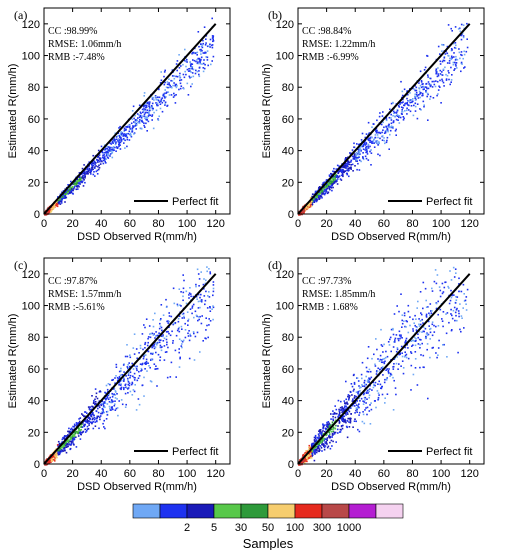  I want to click on y-tick-label: 0, so click(291, 215).